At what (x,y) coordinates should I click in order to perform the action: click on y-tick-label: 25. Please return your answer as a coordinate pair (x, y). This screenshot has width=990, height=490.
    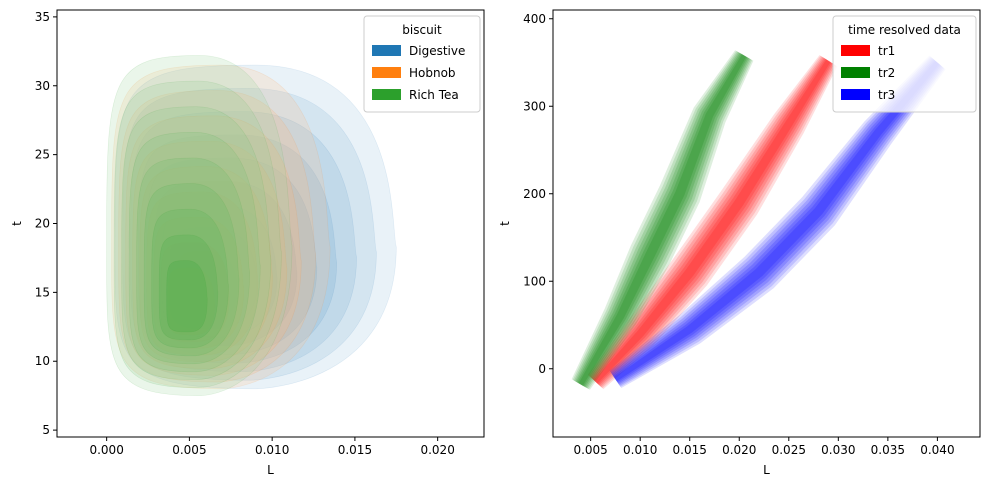
    Looking at the image, I should click on (42, 155).